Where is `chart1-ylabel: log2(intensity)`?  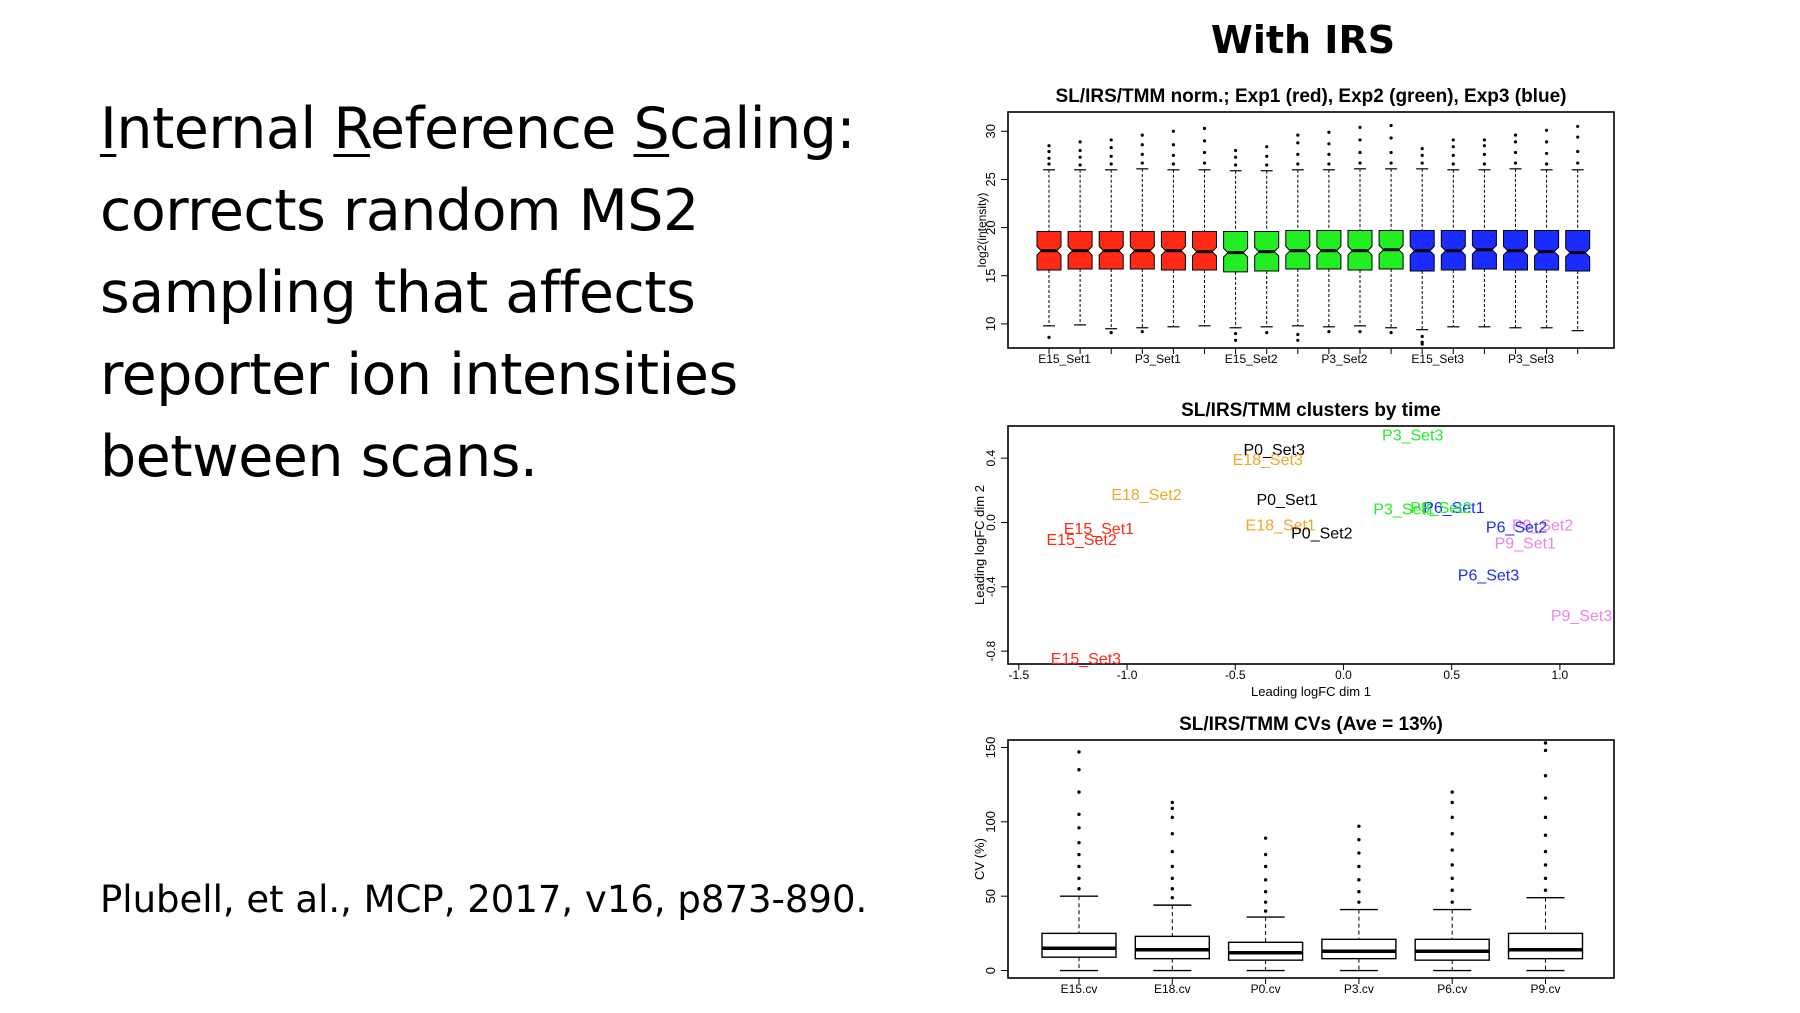
chart1-ylabel: log2(intensity) is located at coordinates (982, 230).